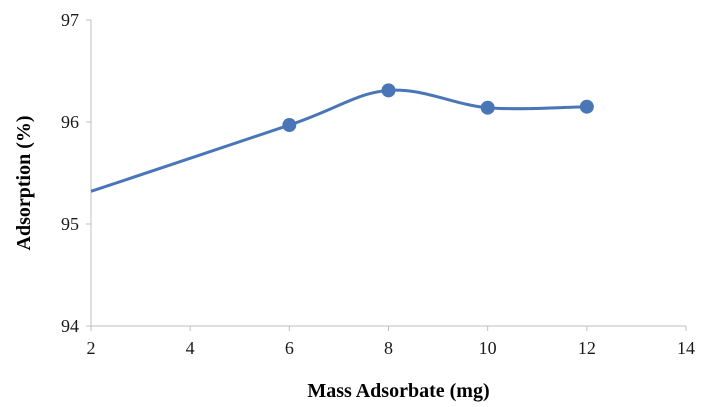 The width and height of the screenshot is (701, 407). I want to click on x-tick-labels: 2 4 6 8 10 12 14, so click(391, 342).